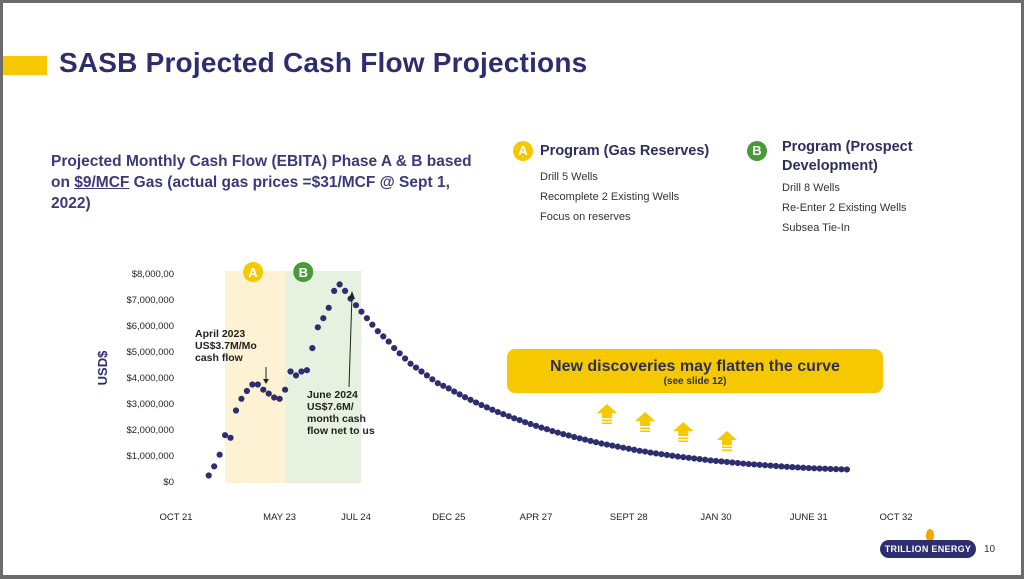  Describe the element at coordinates (811, 188) in the screenshot. I see `program-b-item: Drill 8 Wells` at that location.